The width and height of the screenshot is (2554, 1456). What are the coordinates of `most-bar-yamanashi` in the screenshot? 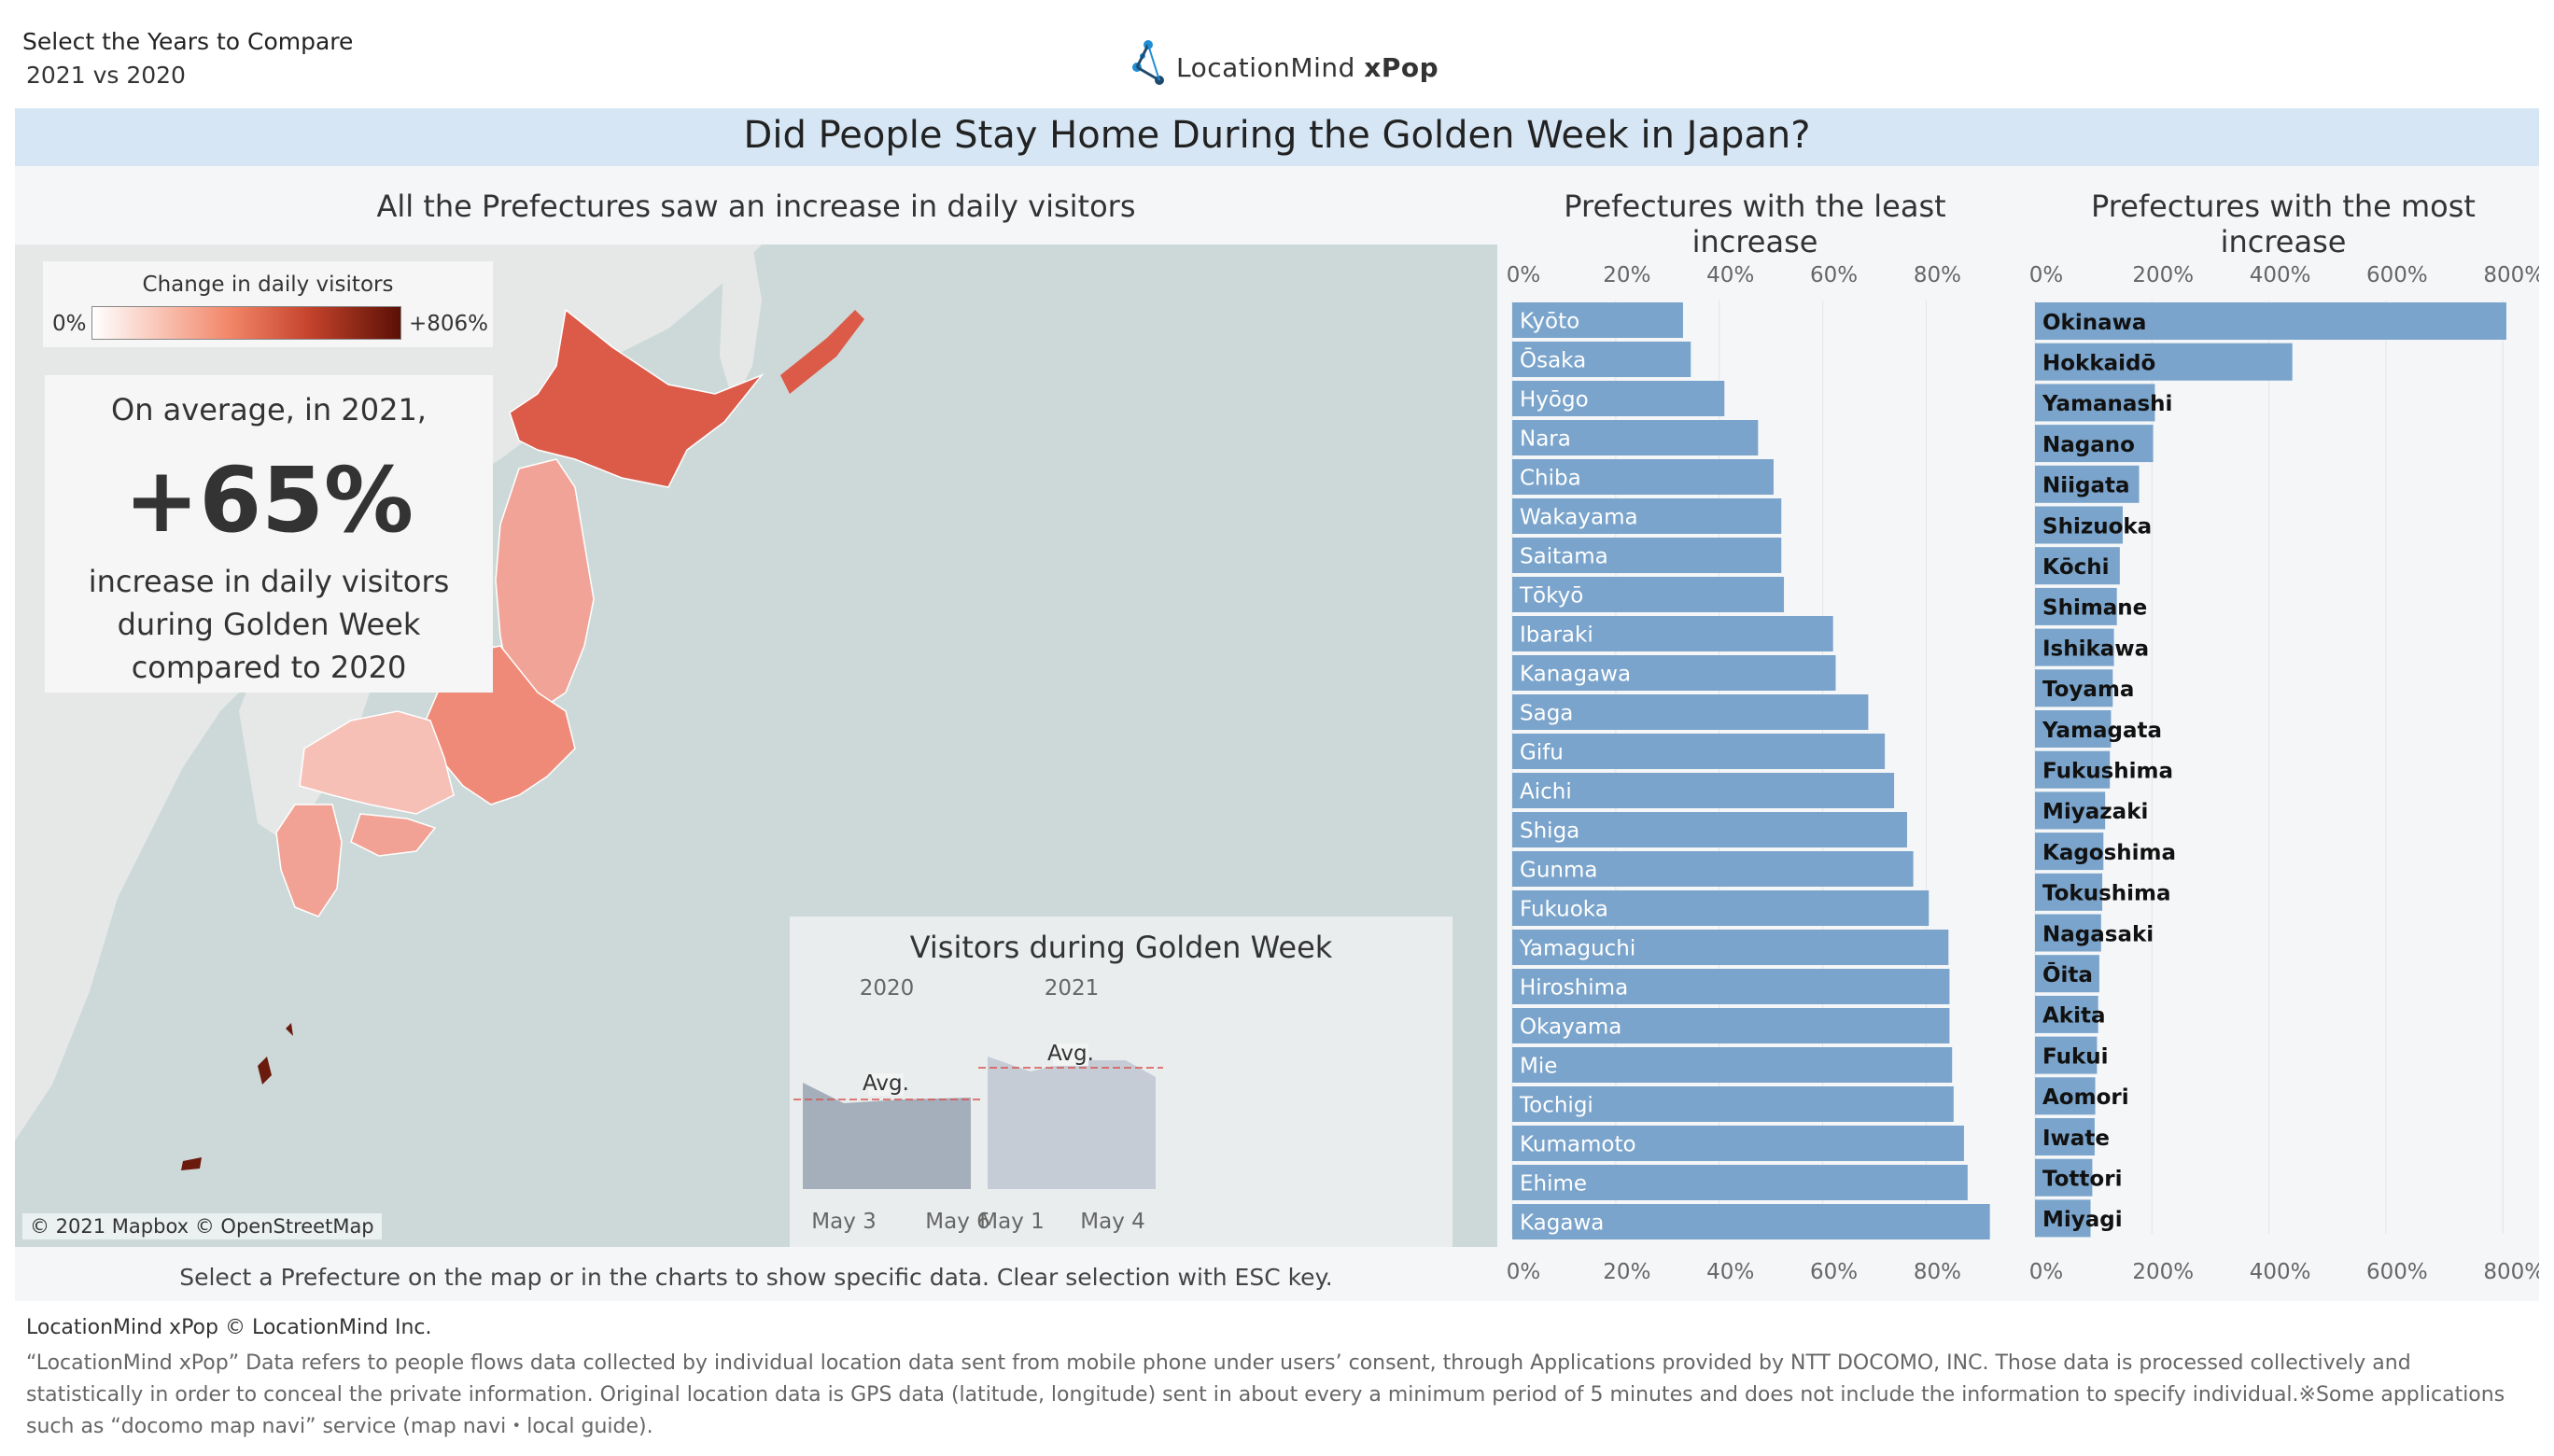 It's located at (2095, 403).